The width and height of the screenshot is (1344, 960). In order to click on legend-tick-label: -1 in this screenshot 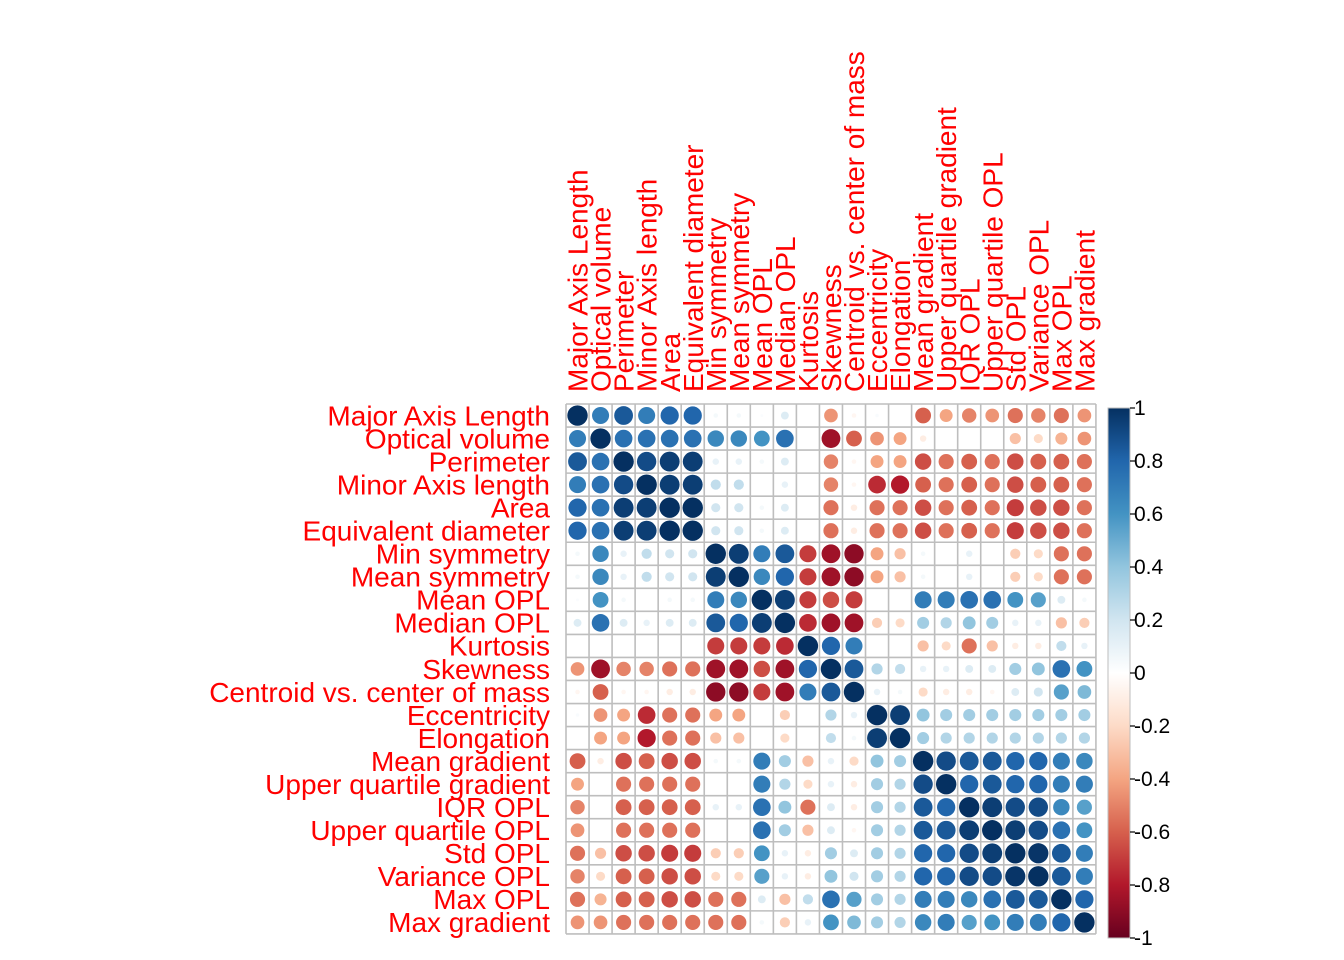, I will do `click(1143, 938)`.